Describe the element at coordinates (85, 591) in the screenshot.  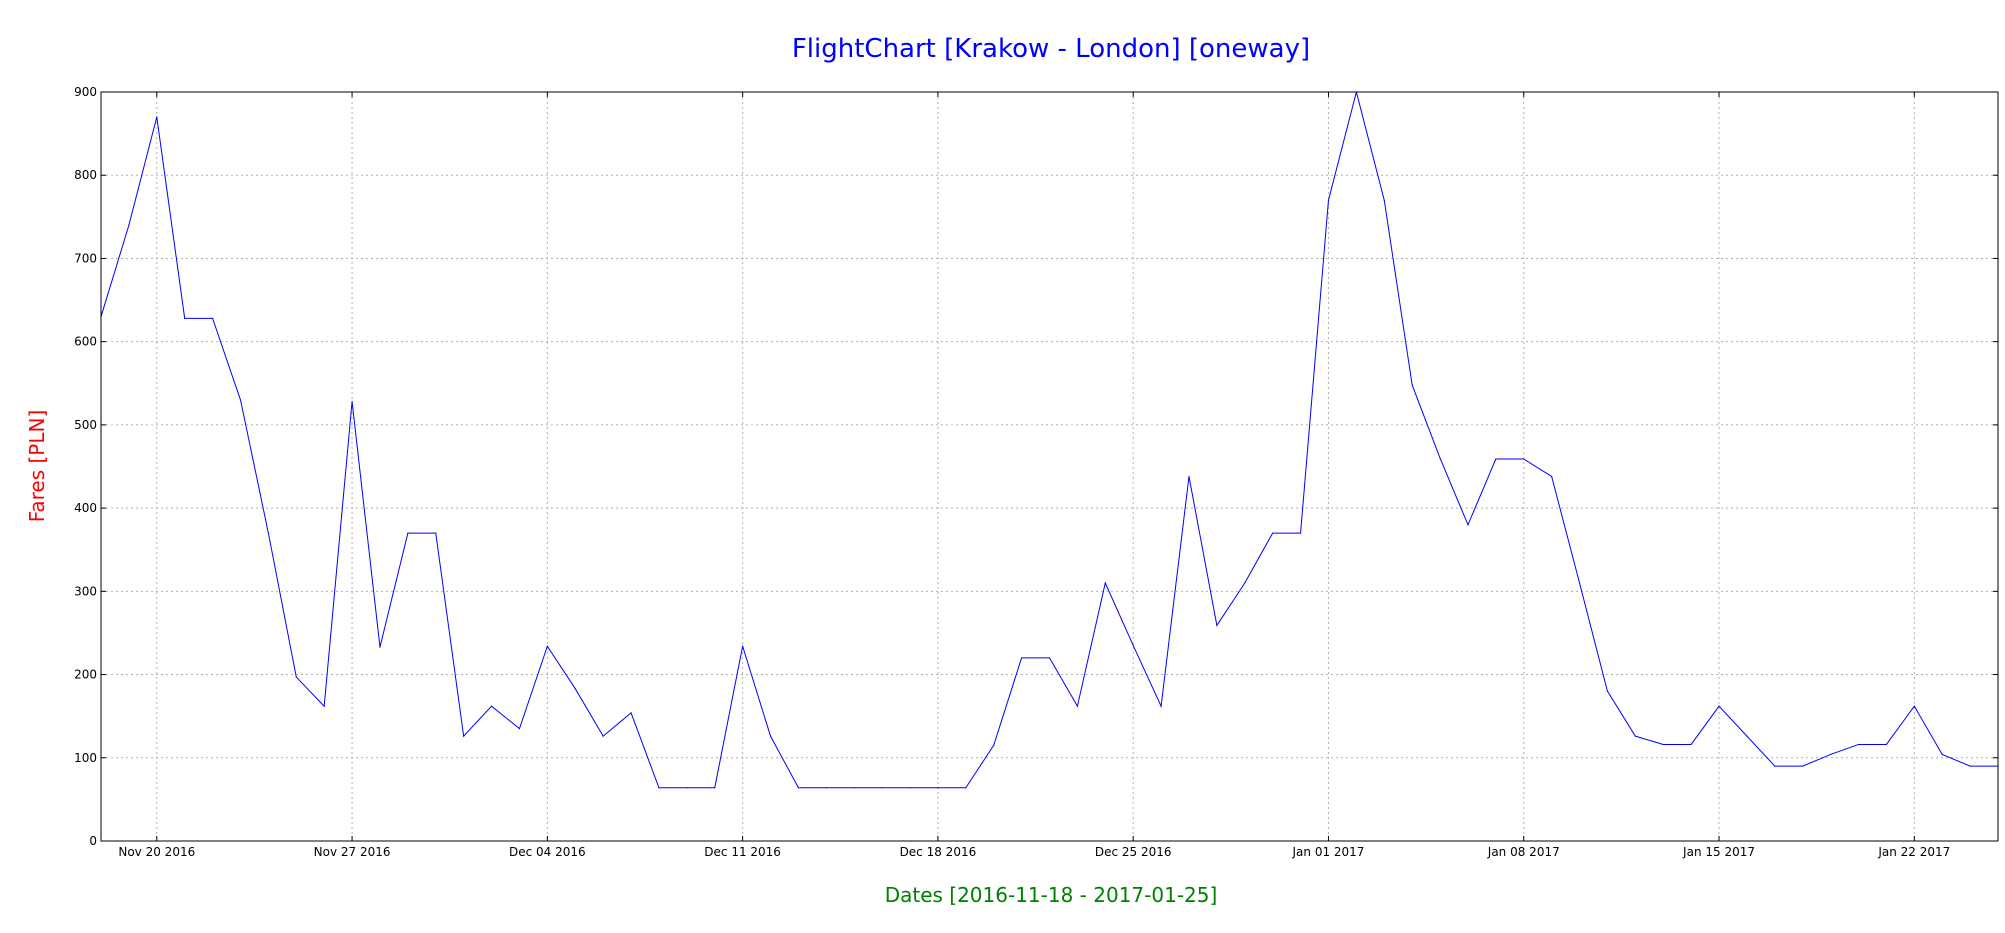
I see `y-tick-label: 300` at that location.